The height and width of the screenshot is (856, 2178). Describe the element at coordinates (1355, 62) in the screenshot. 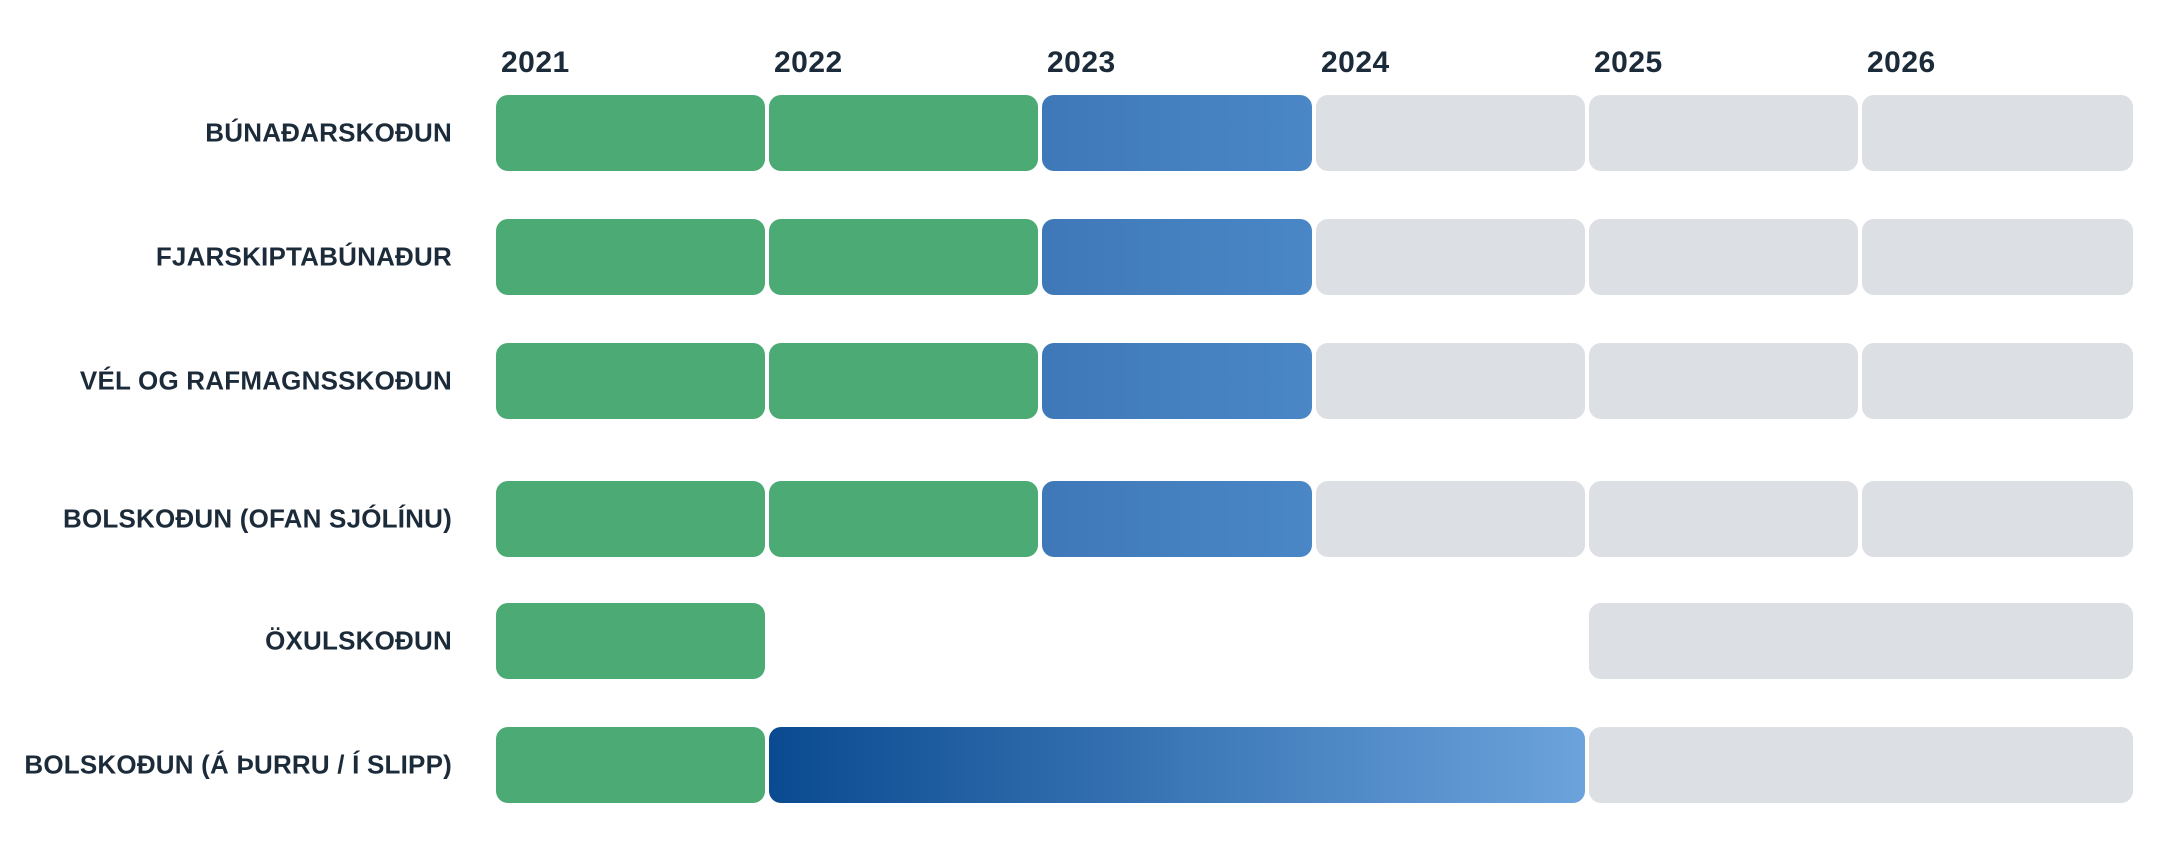

I see `year-label-2024: 2024` at that location.